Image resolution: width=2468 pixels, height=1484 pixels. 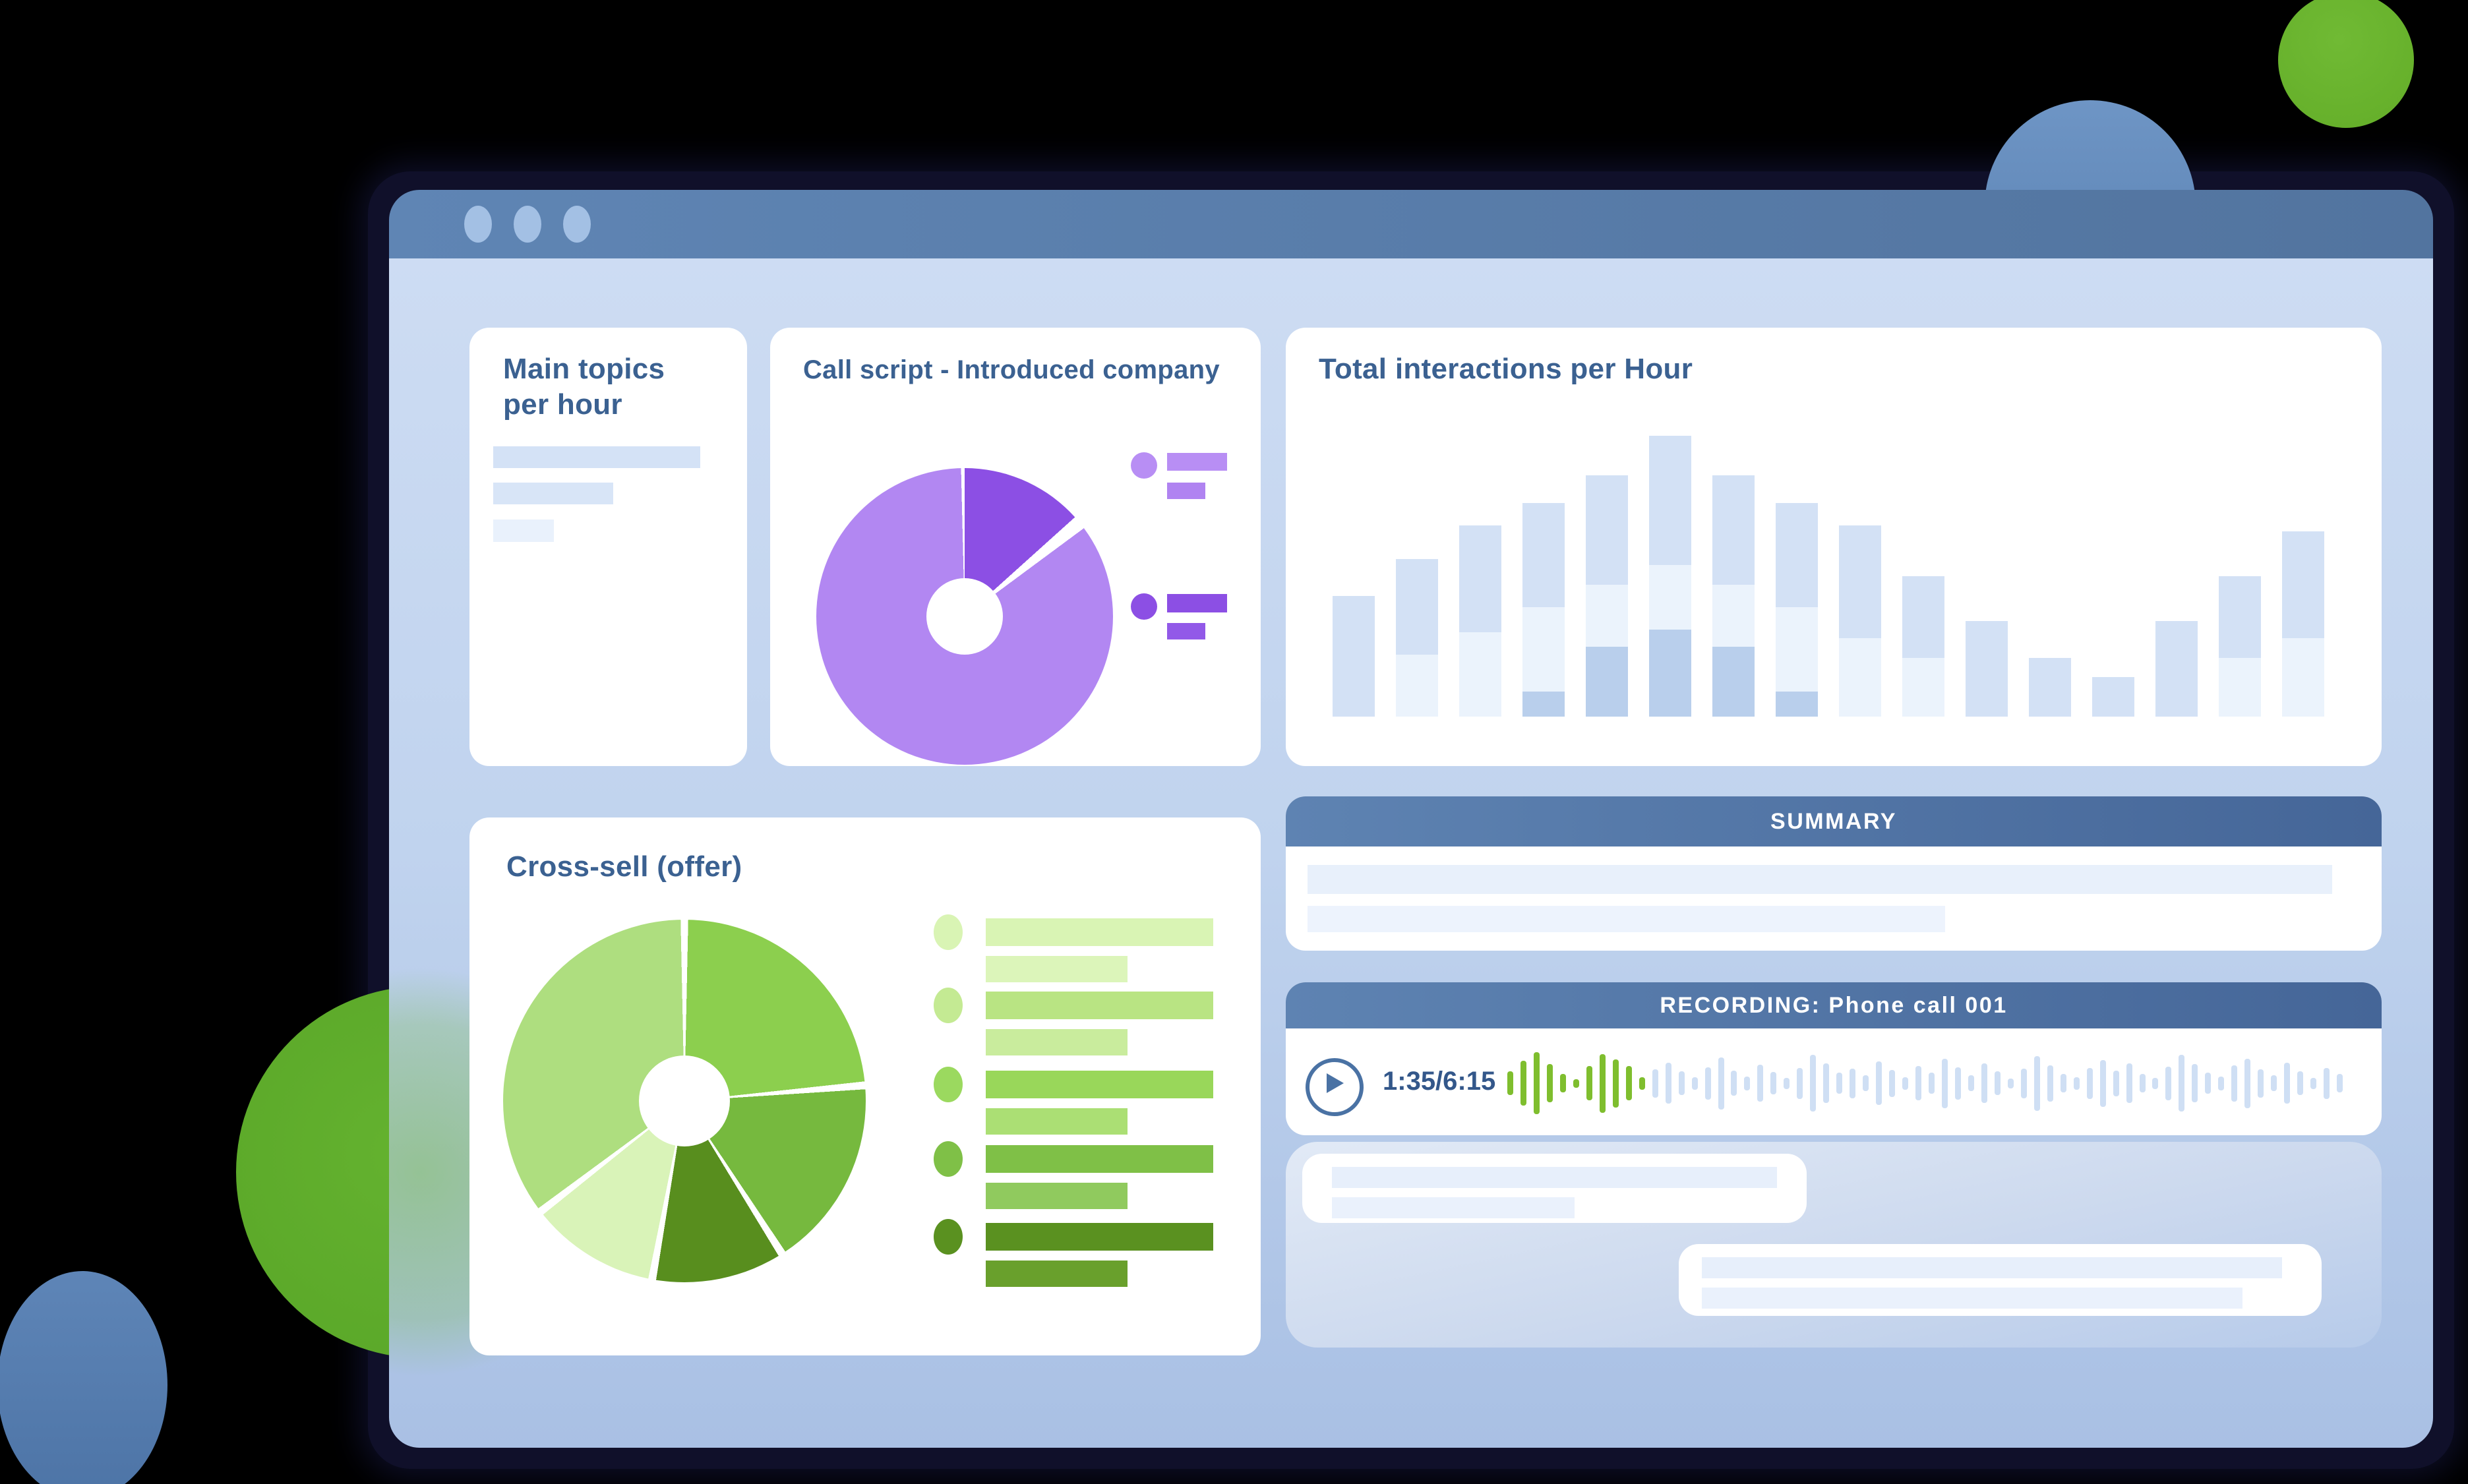 I want to click on call-script-card: Call script - Introduced company, so click(x=1015, y=547).